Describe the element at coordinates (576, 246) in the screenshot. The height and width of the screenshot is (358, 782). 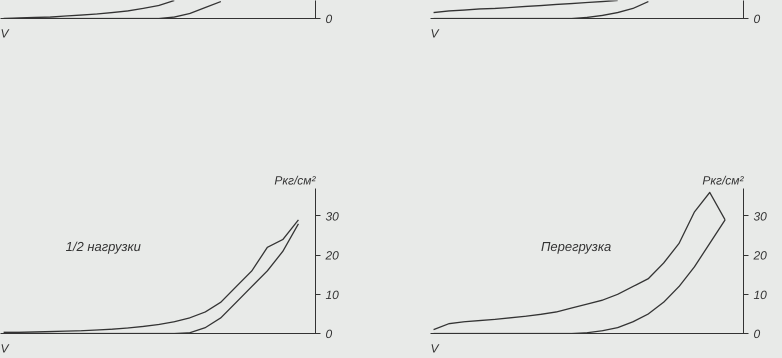
I see `annotation: Перегрузка` at that location.